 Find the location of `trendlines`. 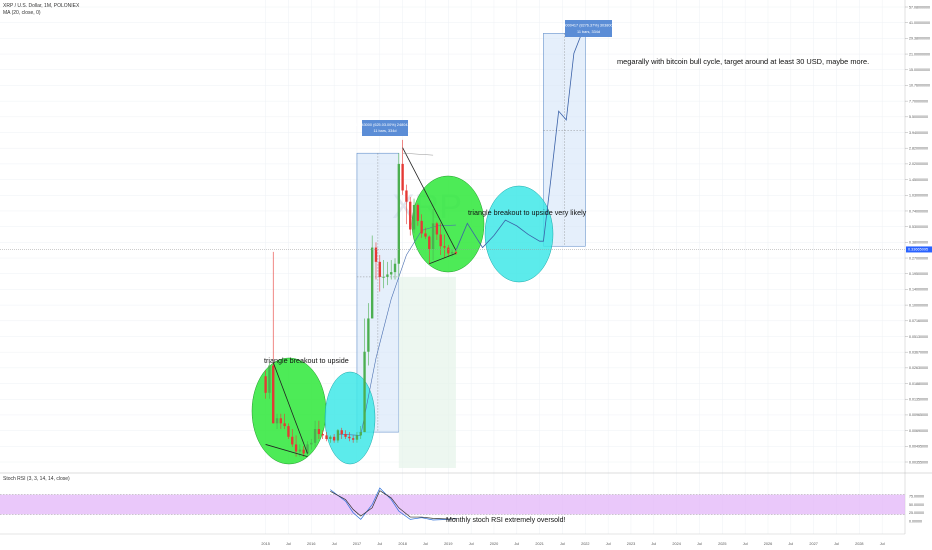

trendlines is located at coordinates (361, 302).